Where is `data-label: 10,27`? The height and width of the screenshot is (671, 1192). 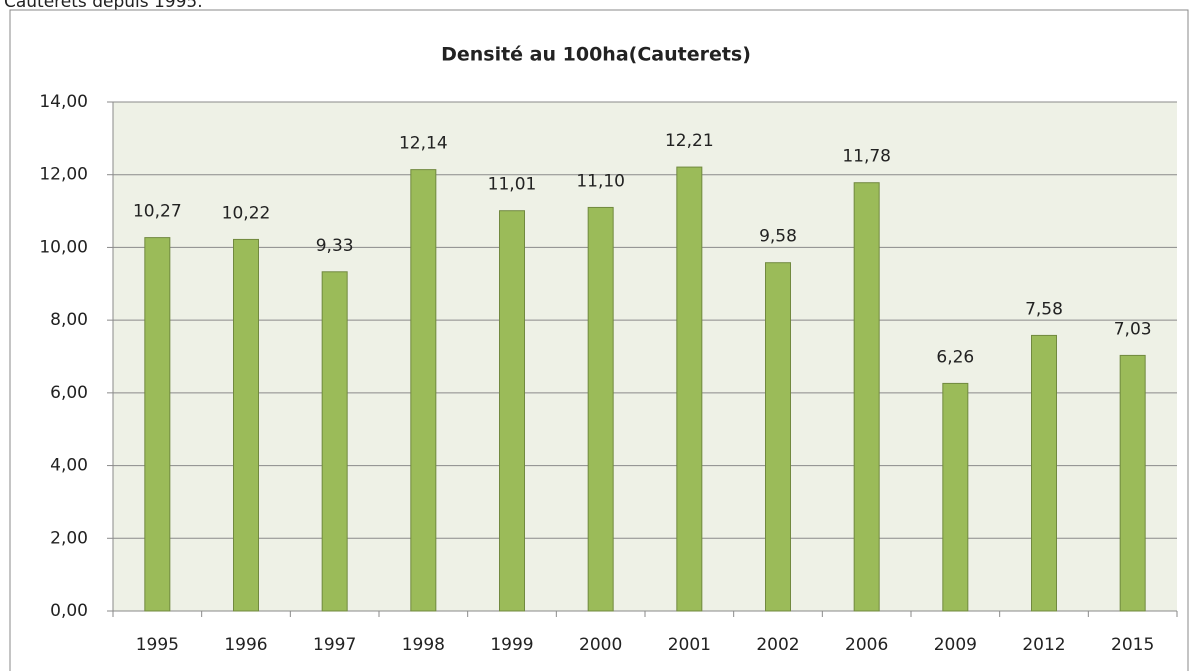
data-label: 10,27 is located at coordinates (157, 212).